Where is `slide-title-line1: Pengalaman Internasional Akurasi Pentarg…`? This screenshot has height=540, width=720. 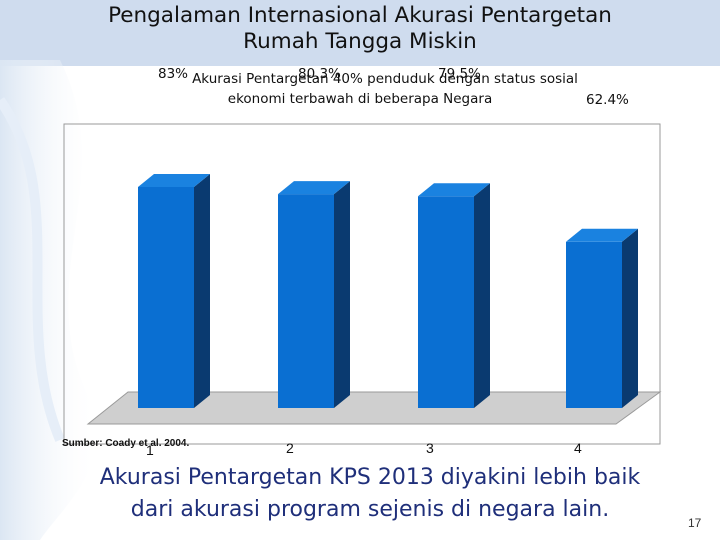 slide-title-line1: Pengalaman Internasional Akurasi Pentarg… is located at coordinates (360, 15).